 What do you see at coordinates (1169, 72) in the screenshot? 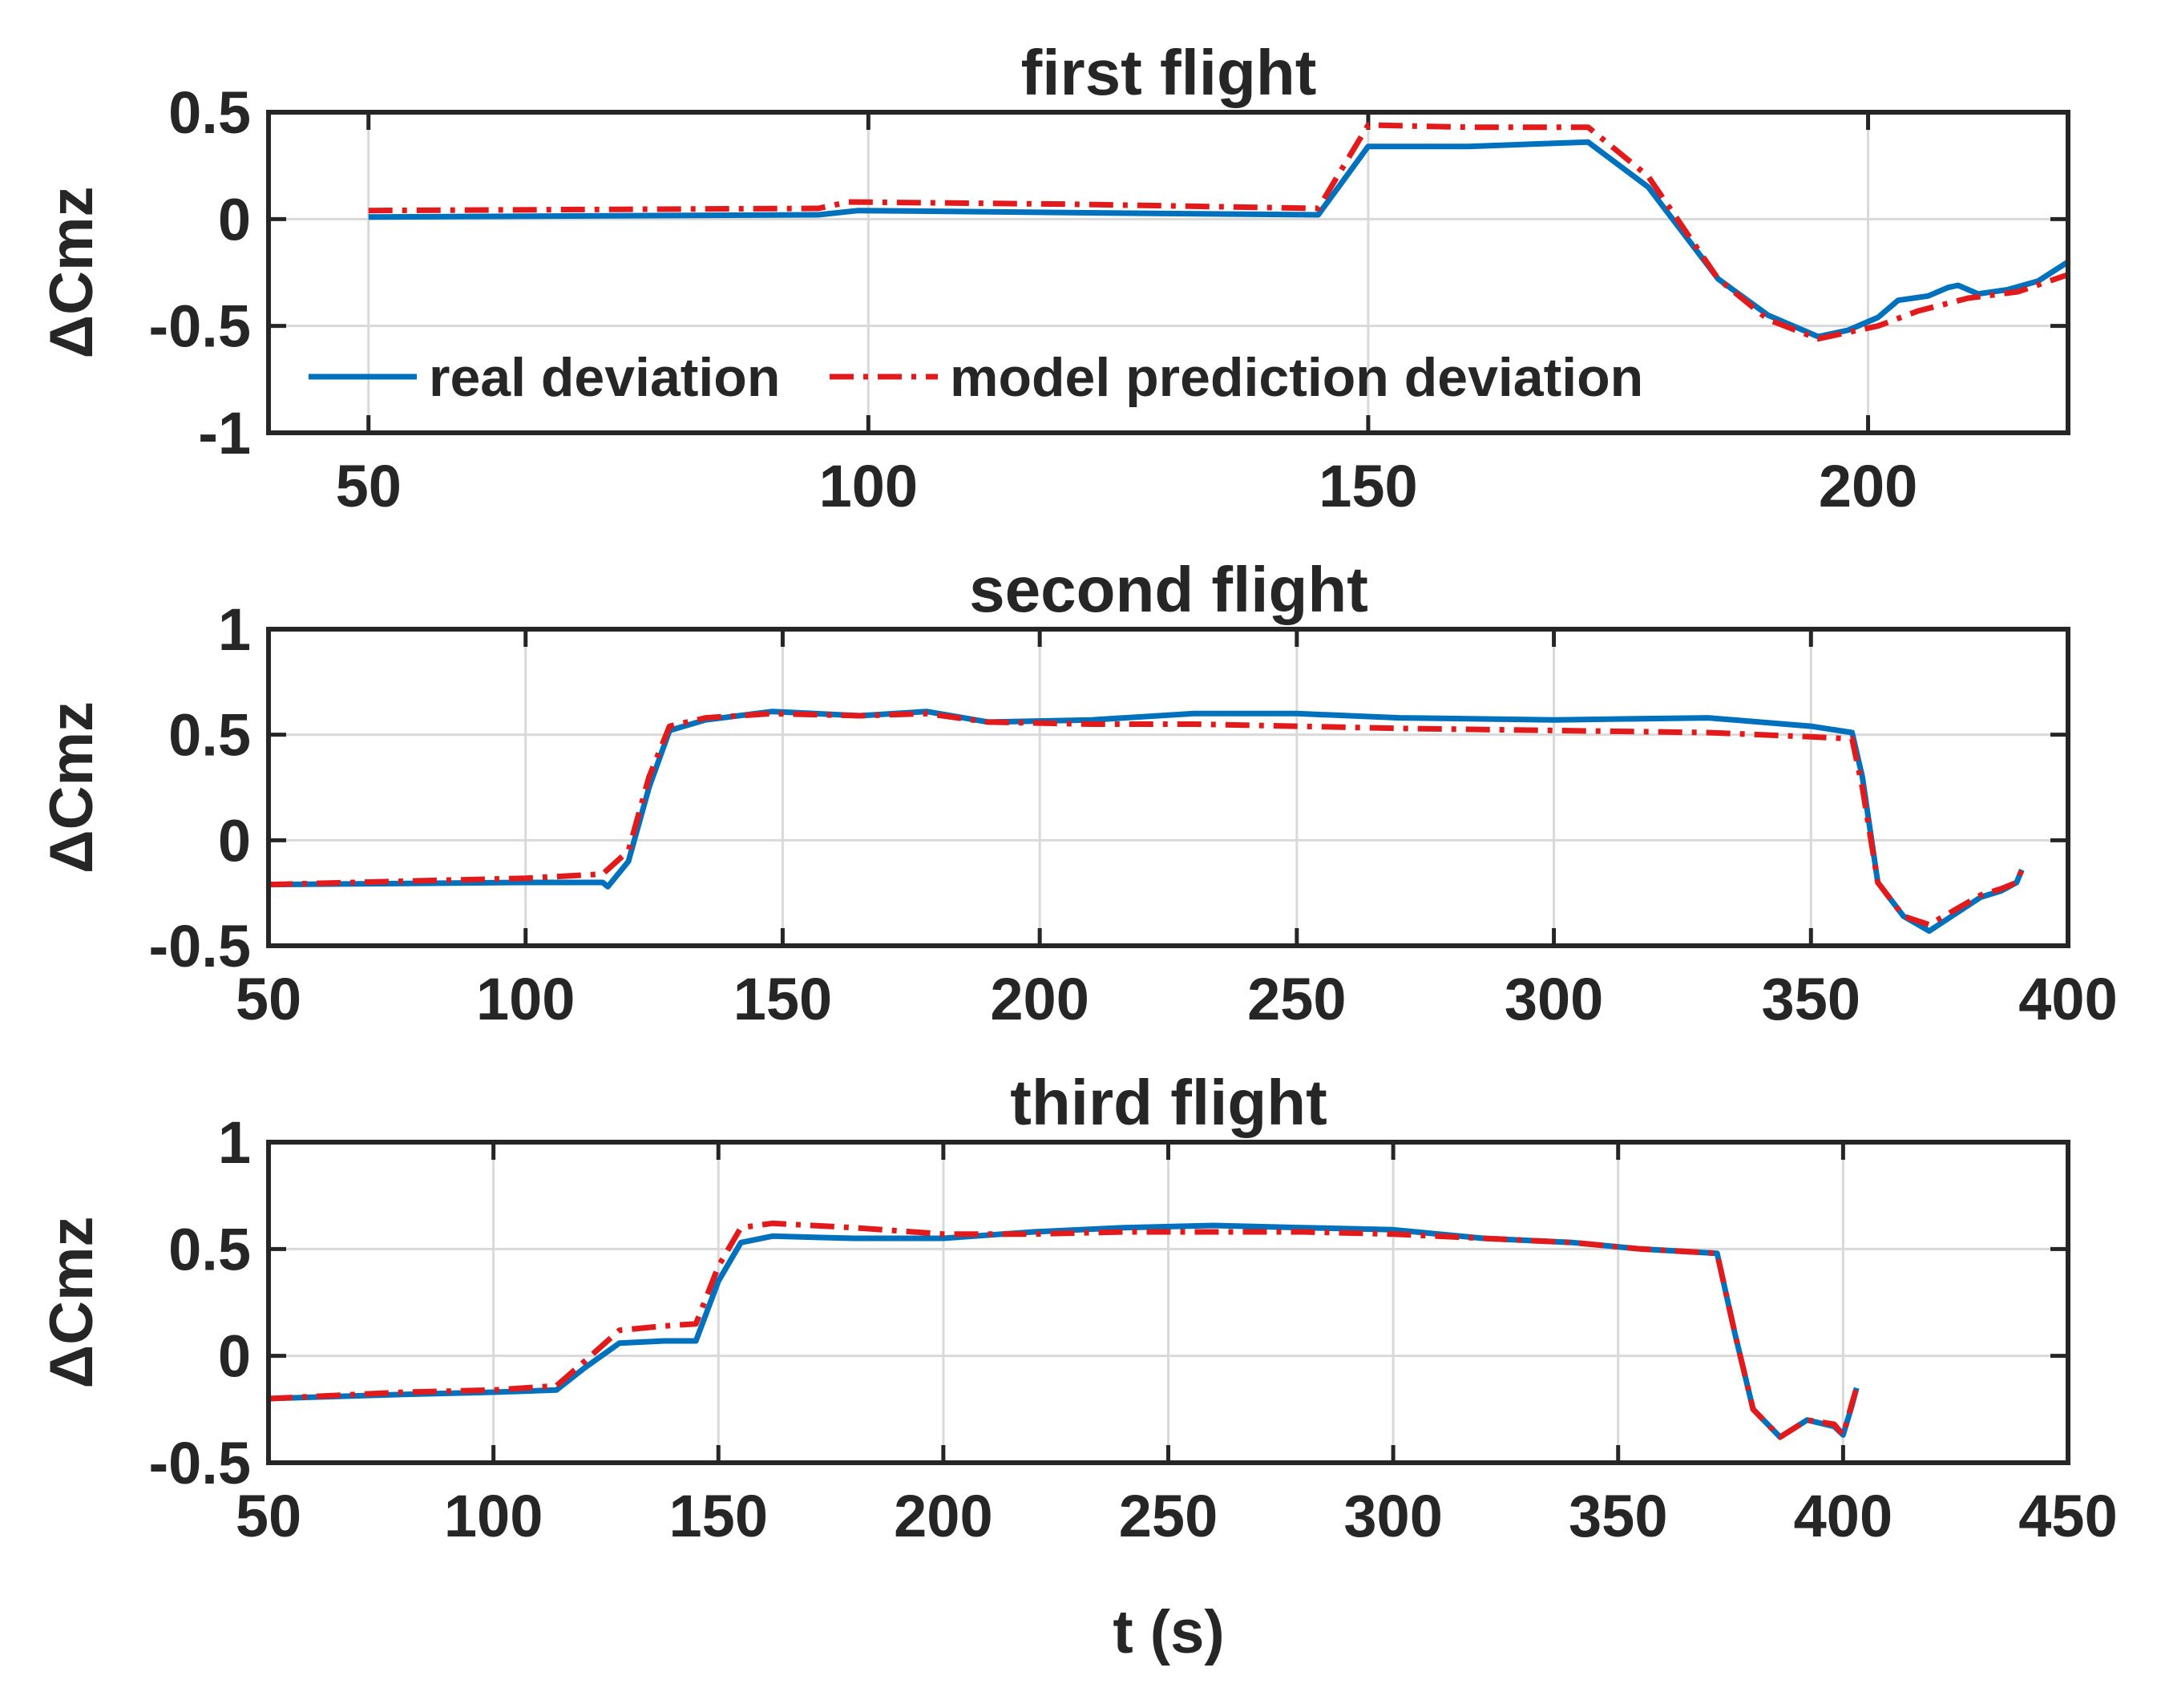
I see `chart-title: first flight` at bounding box center [1169, 72].